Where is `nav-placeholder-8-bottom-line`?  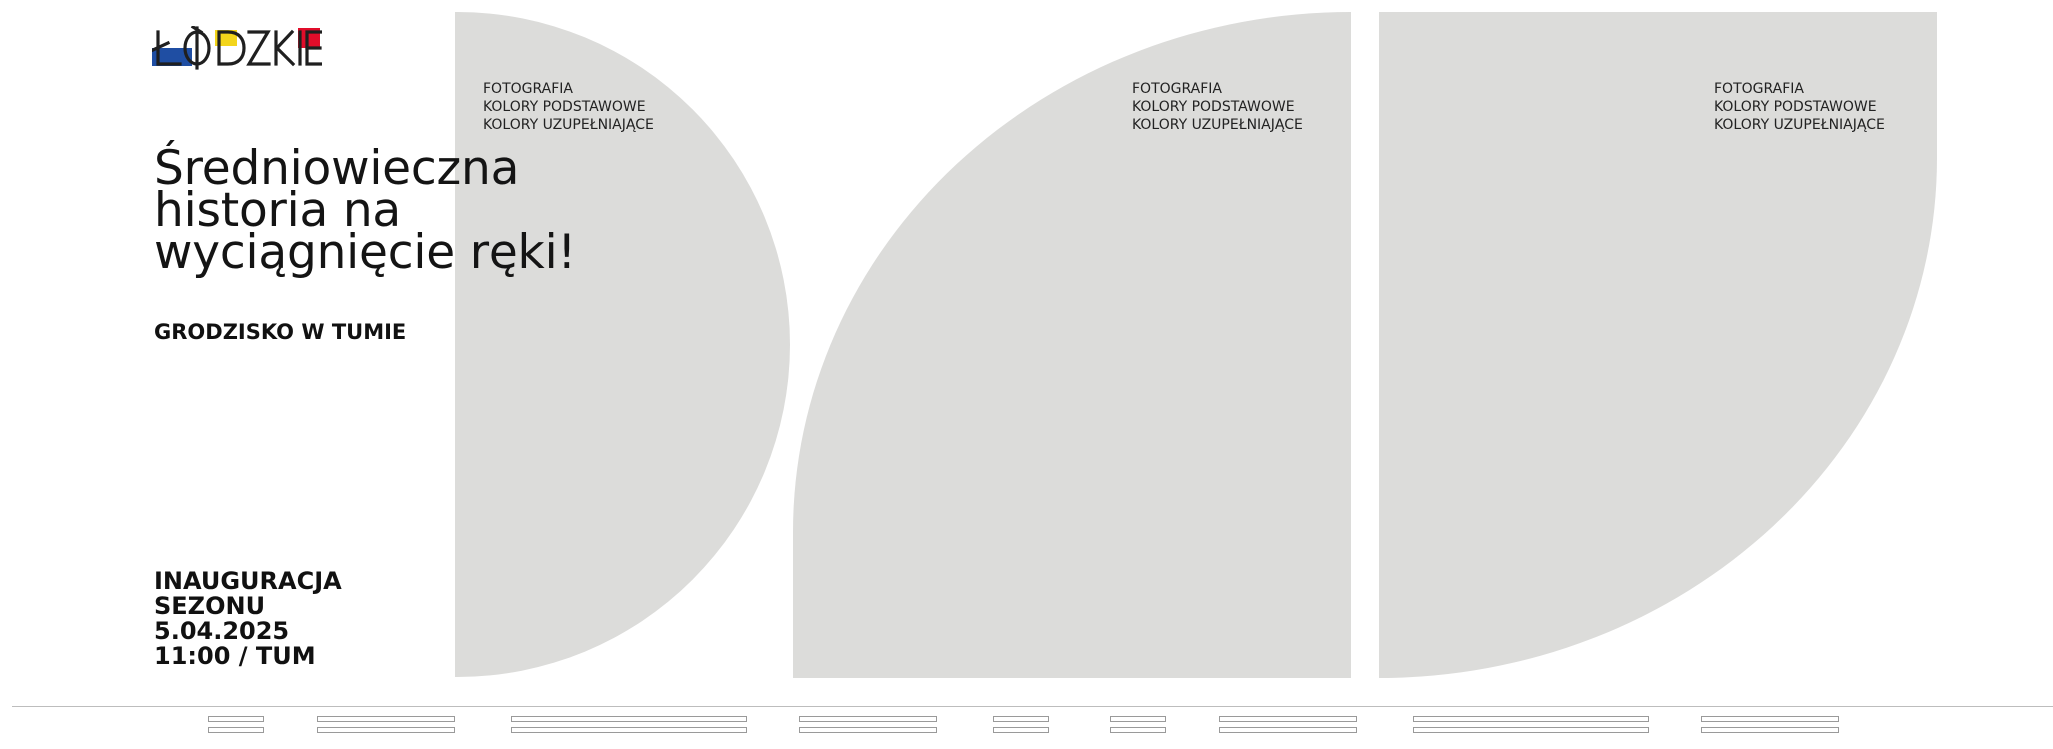
nav-placeholder-8-bottom-line is located at coordinates (1531, 730).